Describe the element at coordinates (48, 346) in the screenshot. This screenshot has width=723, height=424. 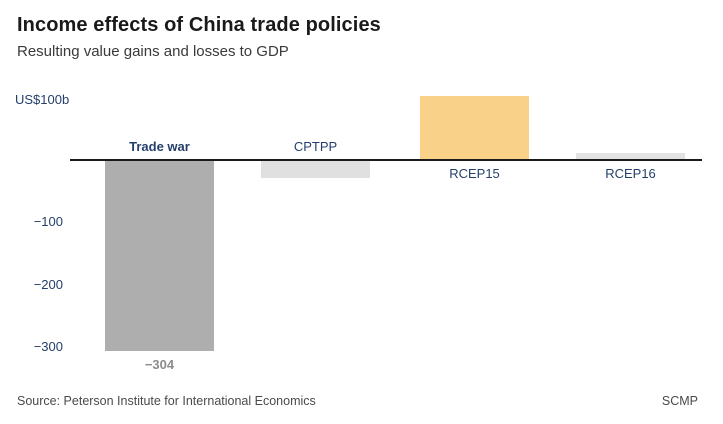
I see `y-axis-tick-300: −300` at that location.